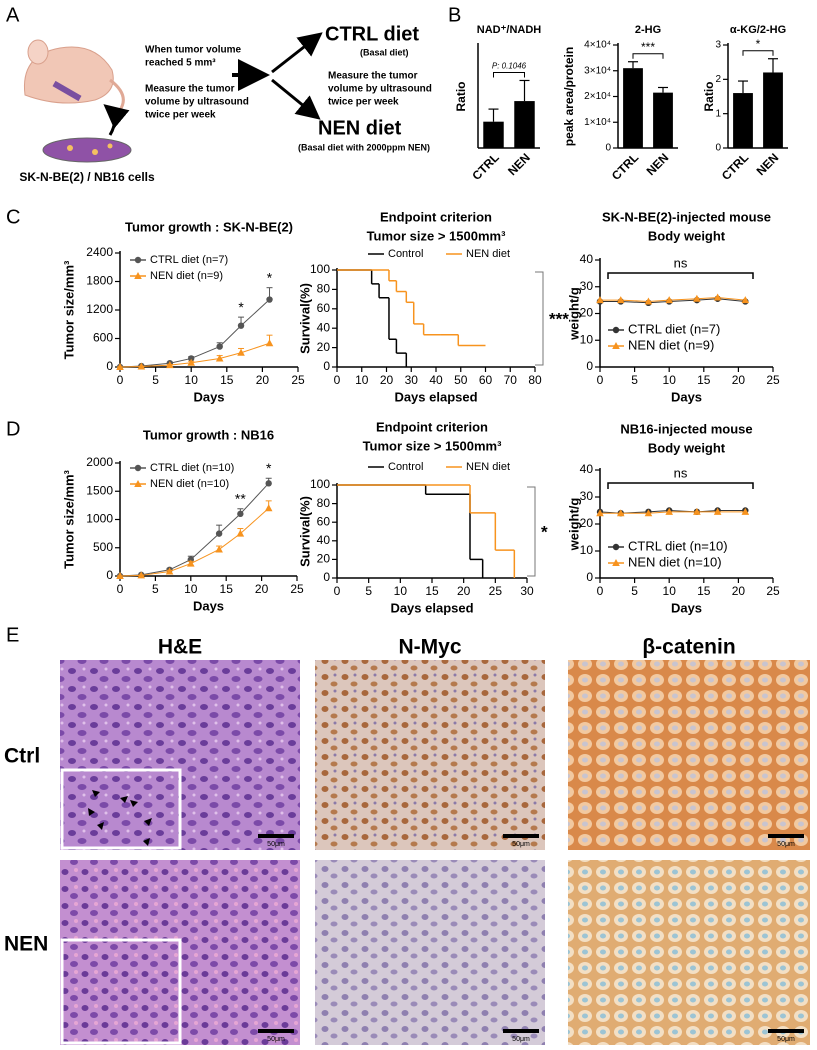 This screenshot has height=1050, width=817. Describe the element at coordinates (405, 467) in the screenshot. I see `legend-label: Control` at that location.